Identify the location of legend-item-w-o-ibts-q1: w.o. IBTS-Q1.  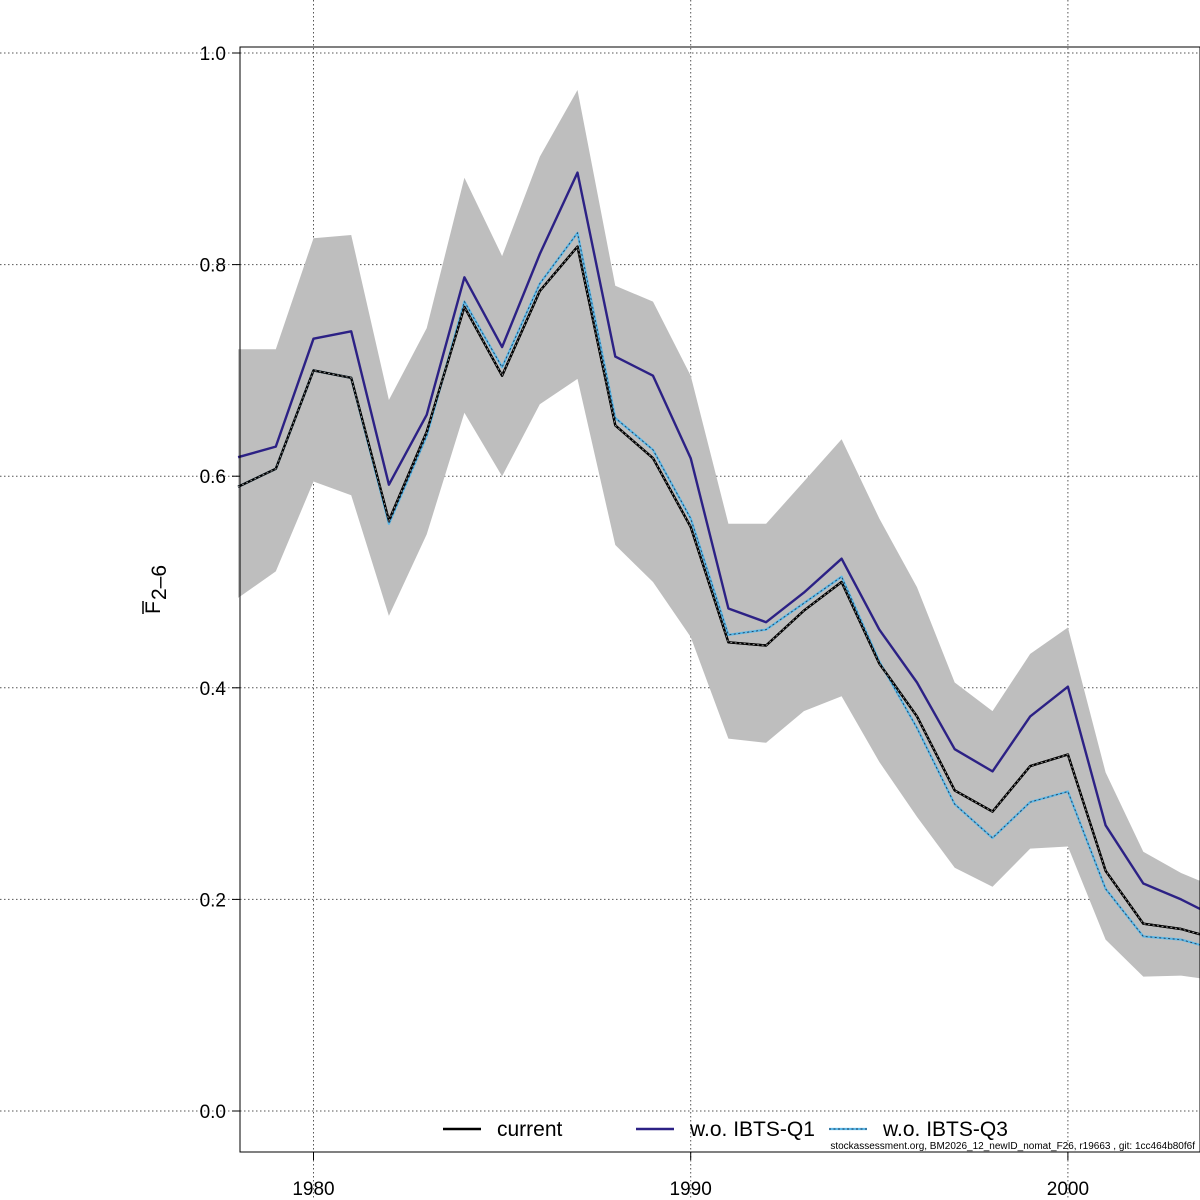
(725, 1129).